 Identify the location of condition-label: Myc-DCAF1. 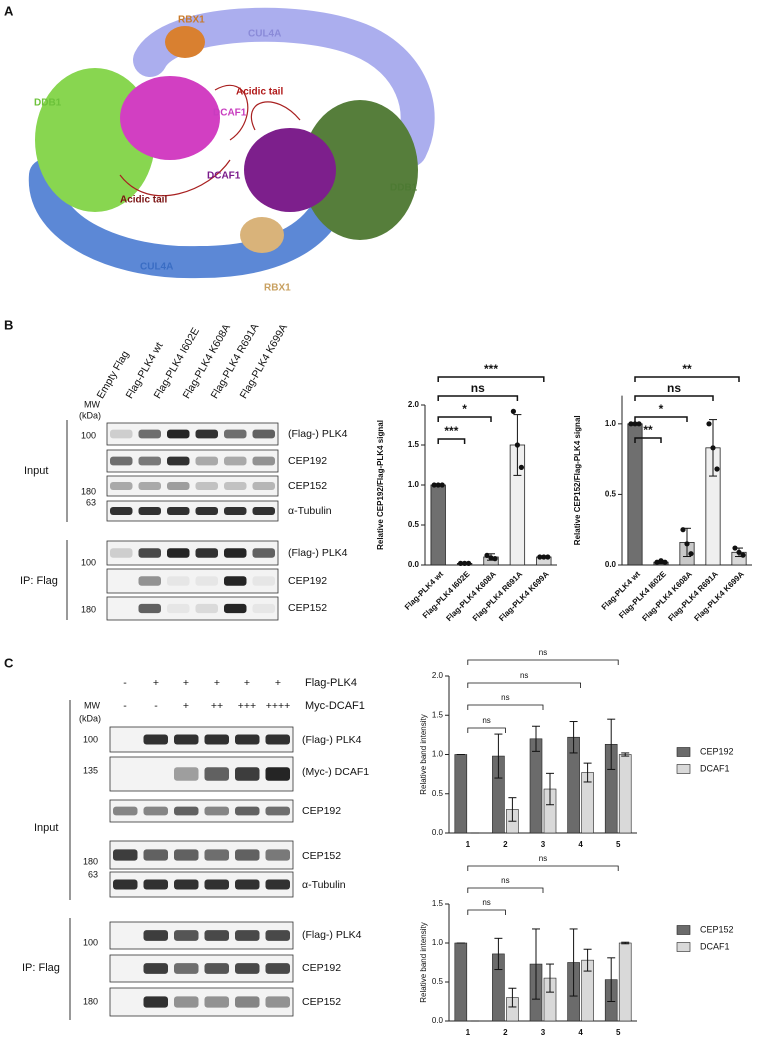
(335, 706).